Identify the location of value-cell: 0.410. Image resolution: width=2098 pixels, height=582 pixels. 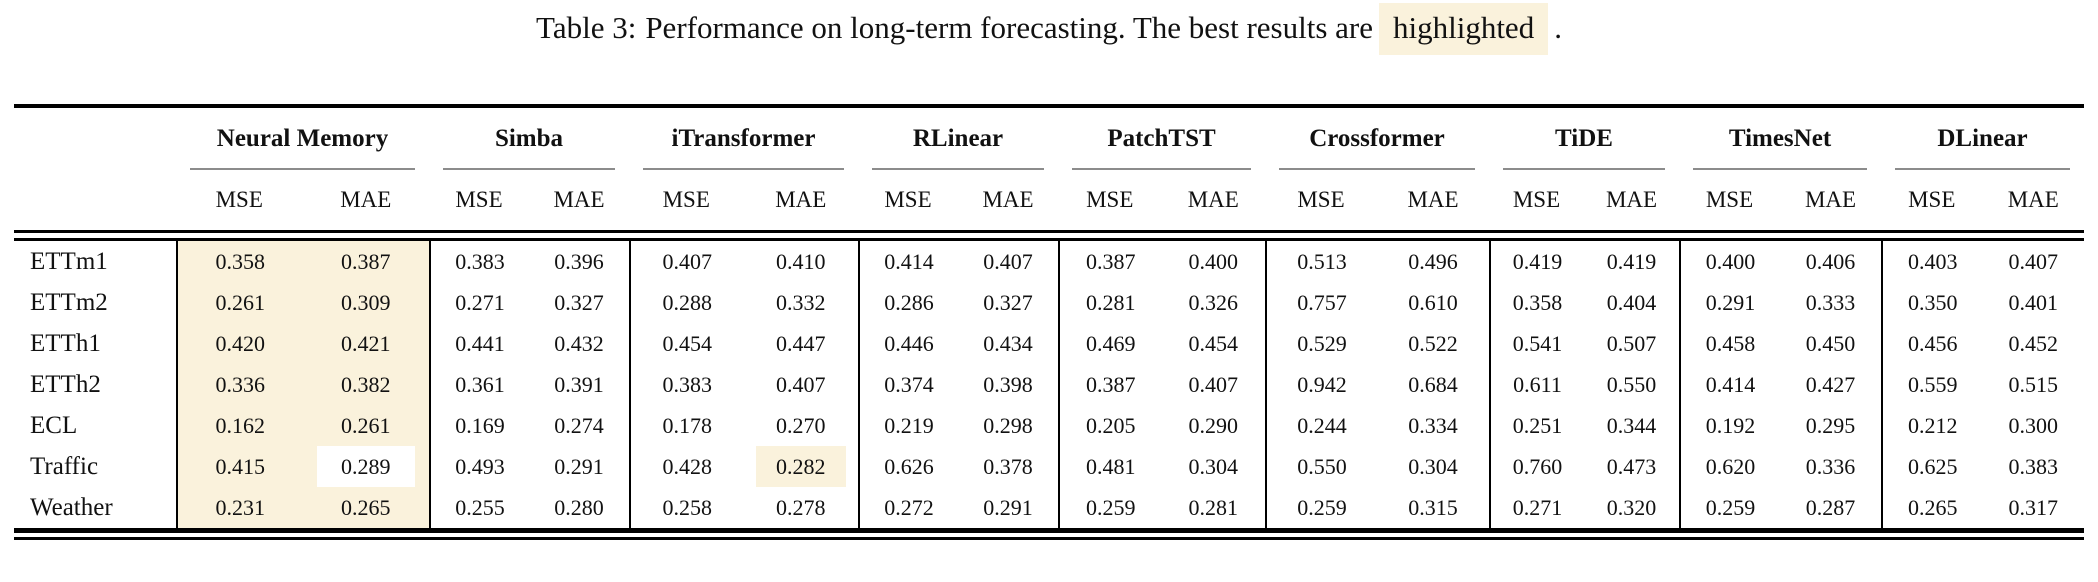
(801, 261).